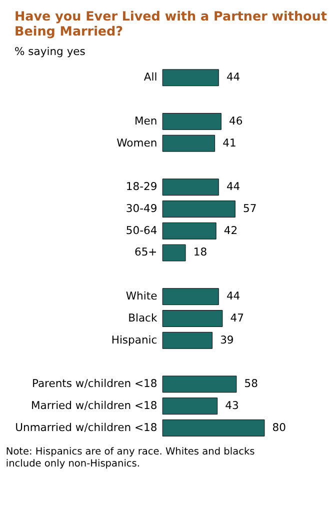 The image size is (334, 514). Describe the element at coordinates (227, 339) in the screenshot. I see `data-label: 39` at that location.